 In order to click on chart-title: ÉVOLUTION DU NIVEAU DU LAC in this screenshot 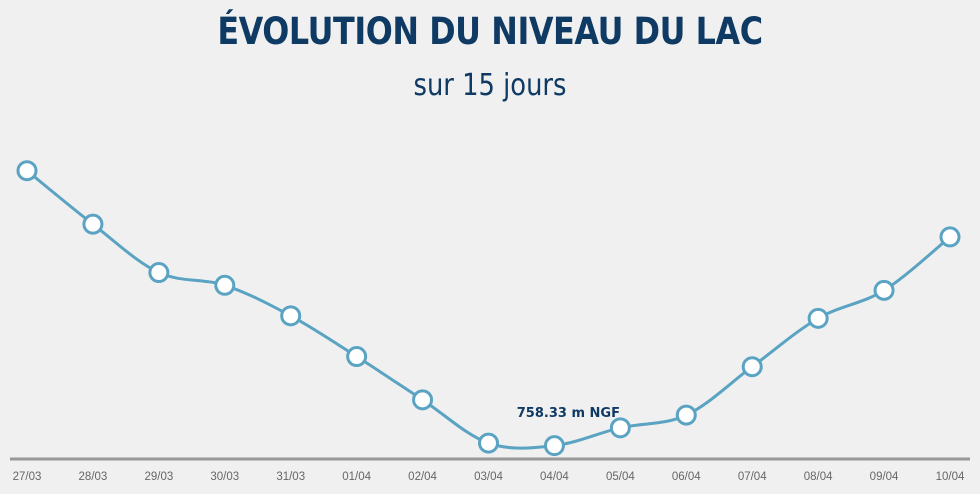, I will do `click(490, 31)`.